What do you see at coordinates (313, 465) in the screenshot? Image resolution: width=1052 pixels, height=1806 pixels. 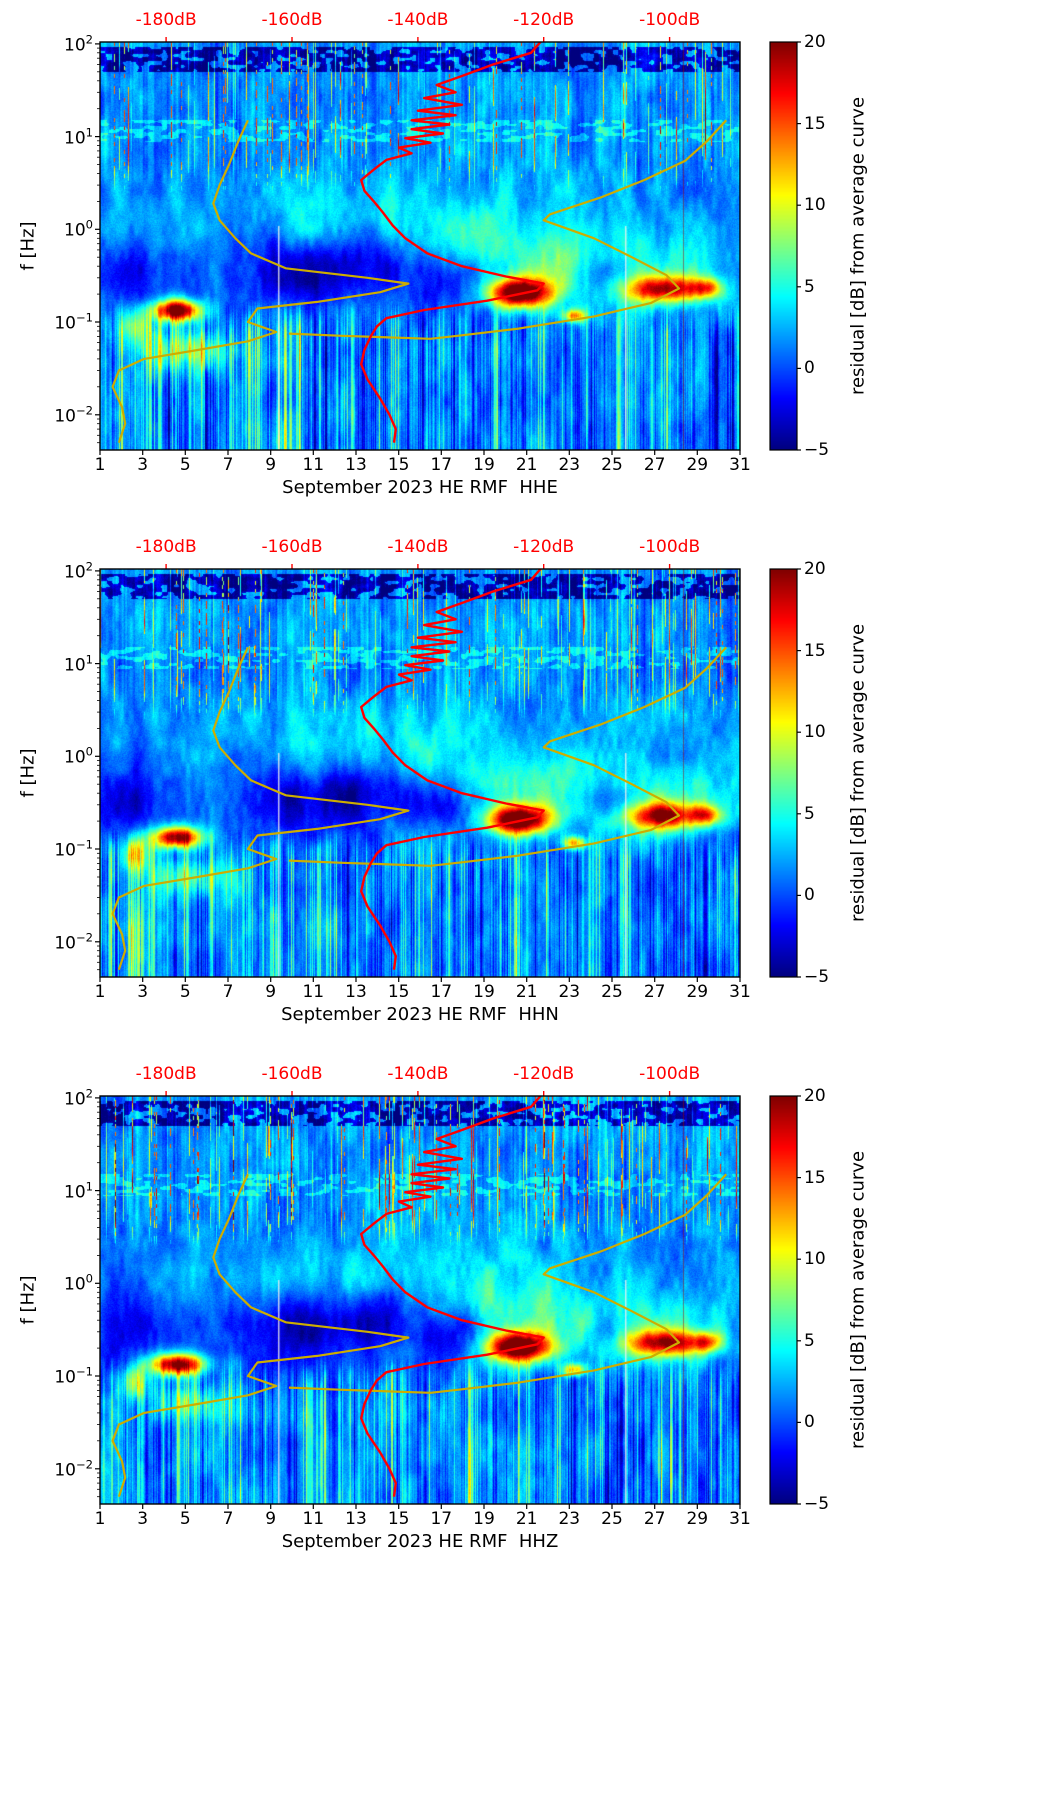 I see `x-tick-label: 11` at bounding box center [313, 465].